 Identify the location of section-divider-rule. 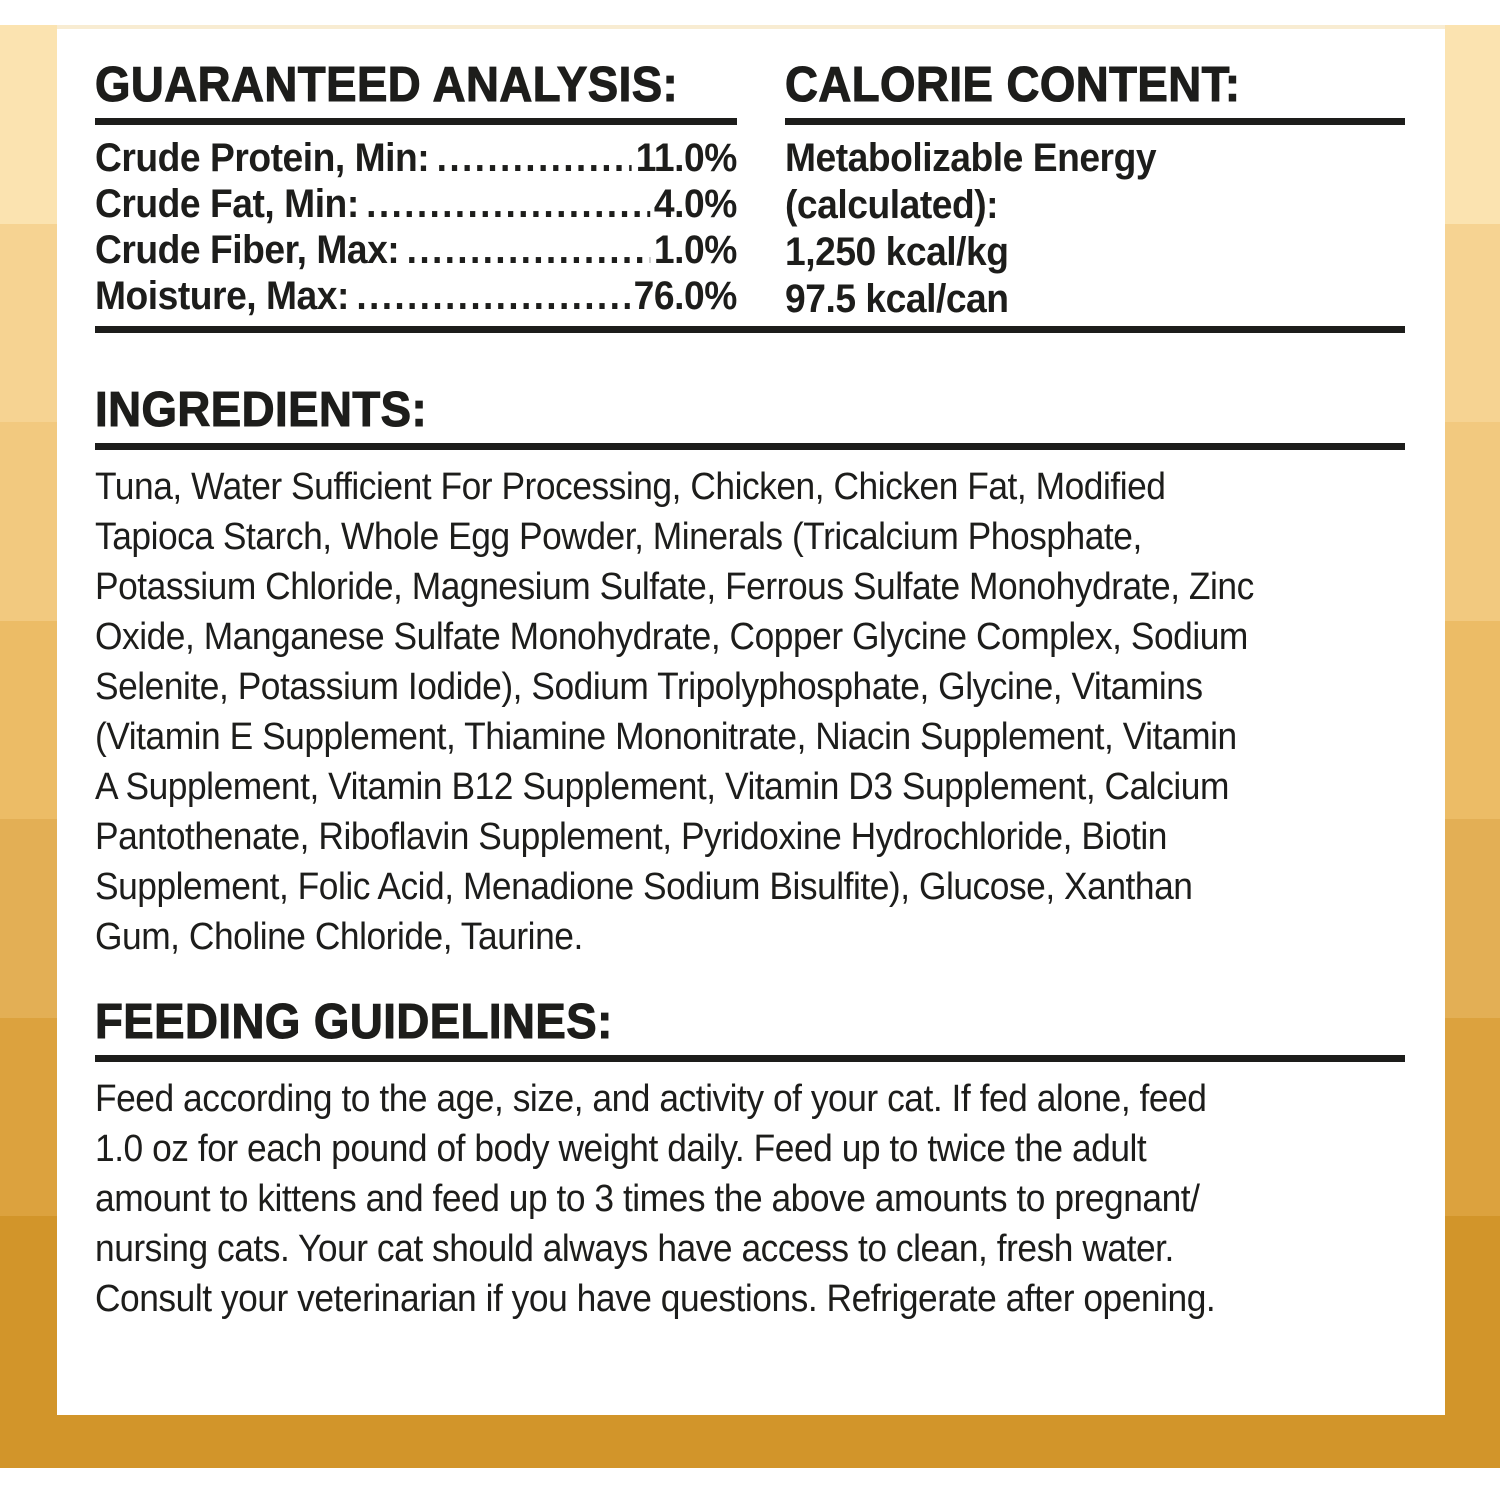
(750, 329).